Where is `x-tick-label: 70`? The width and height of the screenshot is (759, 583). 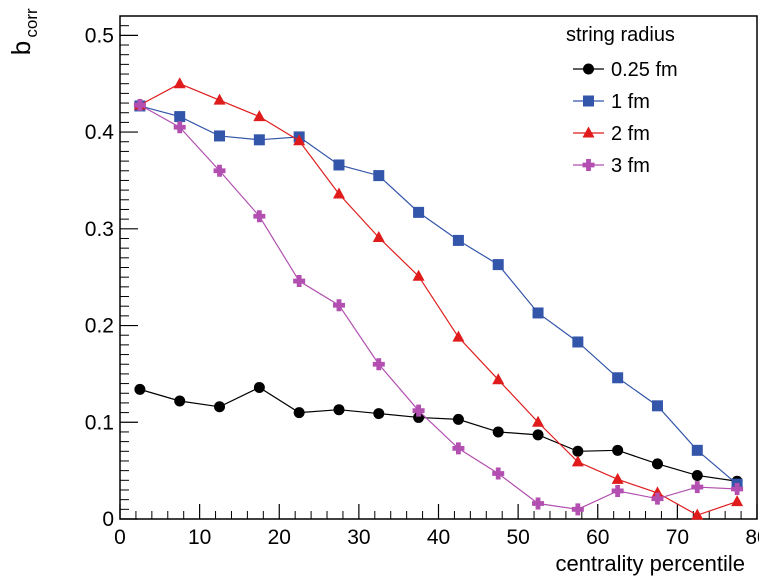 x-tick-label: 70 is located at coordinates (677, 537).